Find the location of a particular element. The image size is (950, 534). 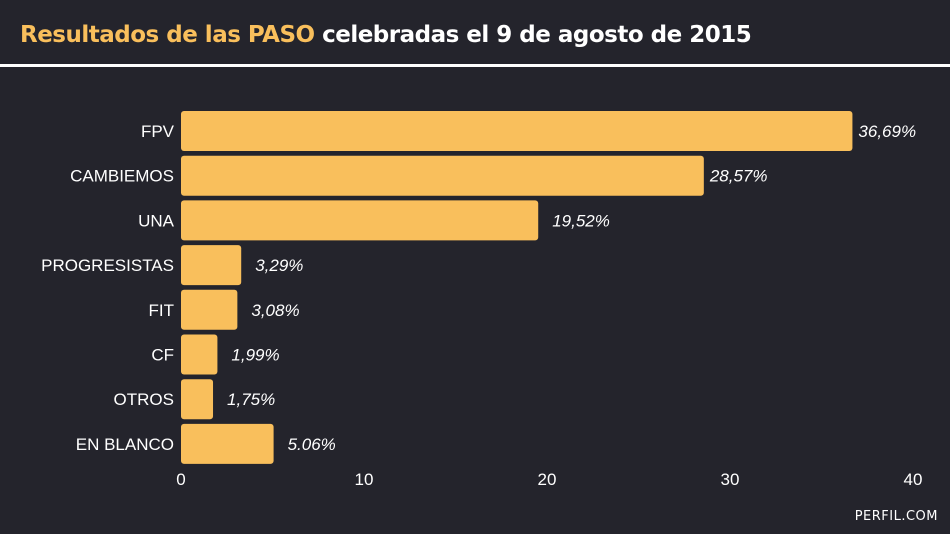

bar-otros is located at coordinates (197, 399).